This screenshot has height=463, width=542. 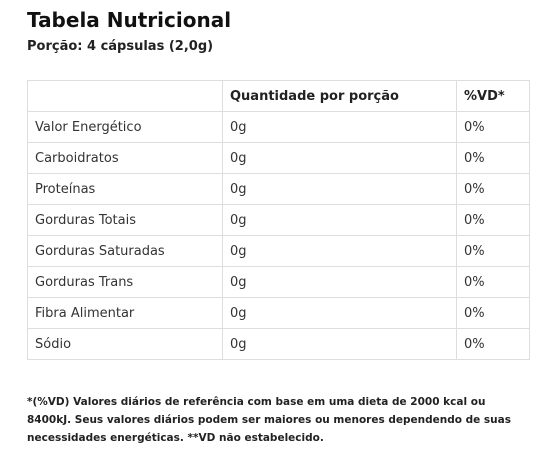 What do you see at coordinates (125, 251) in the screenshot?
I see `table-cell: Gorduras Saturadas` at bounding box center [125, 251].